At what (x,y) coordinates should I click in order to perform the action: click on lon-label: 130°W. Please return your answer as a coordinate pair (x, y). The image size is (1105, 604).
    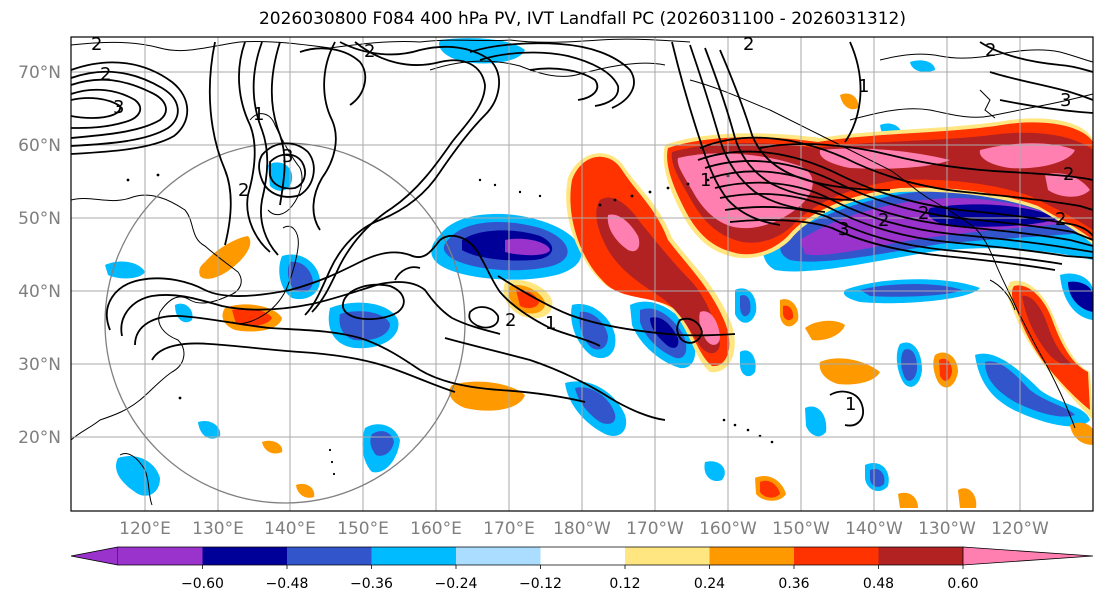
    Looking at the image, I should click on (947, 529).